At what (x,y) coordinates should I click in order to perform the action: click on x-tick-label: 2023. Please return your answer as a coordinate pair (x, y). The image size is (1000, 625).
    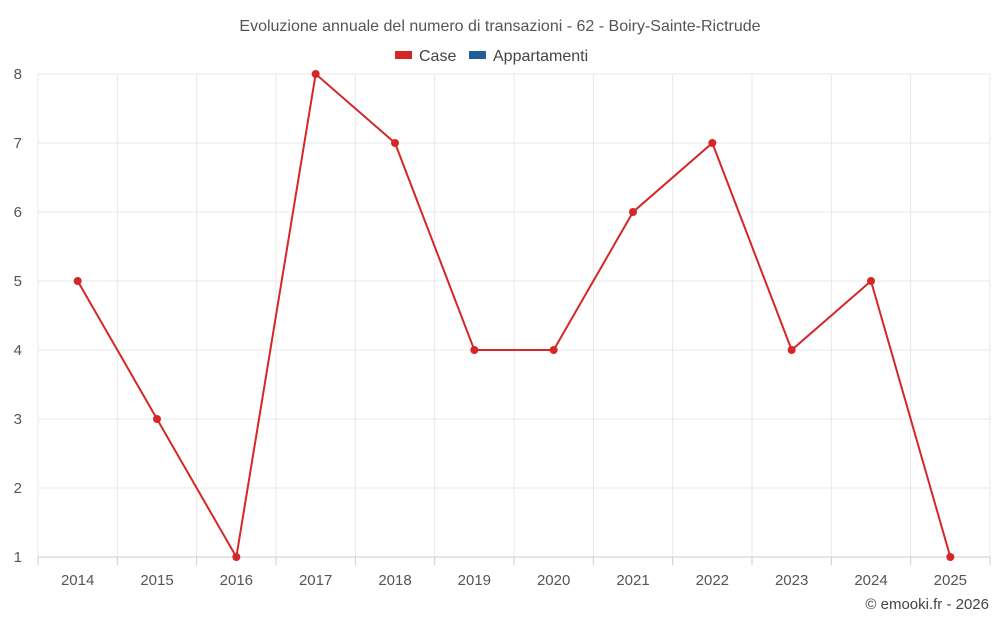
    Looking at the image, I should click on (791, 580).